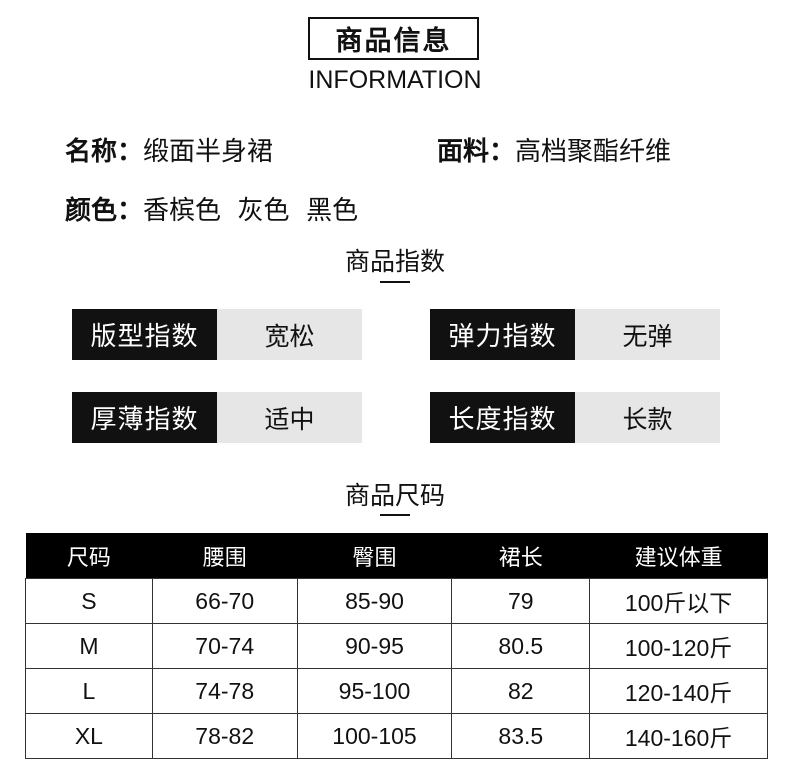  I want to click on table-cell: 120-140斤, so click(678, 691).